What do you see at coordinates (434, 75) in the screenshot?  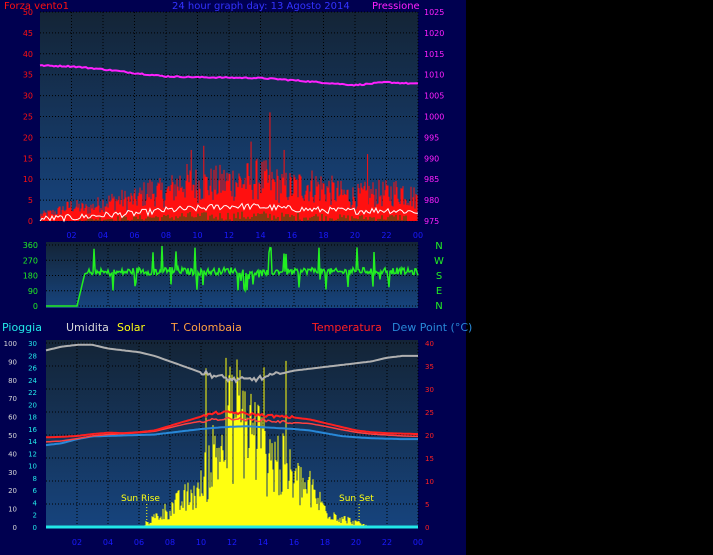 I see `right-tick-label: 1010` at bounding box center [434, 75].